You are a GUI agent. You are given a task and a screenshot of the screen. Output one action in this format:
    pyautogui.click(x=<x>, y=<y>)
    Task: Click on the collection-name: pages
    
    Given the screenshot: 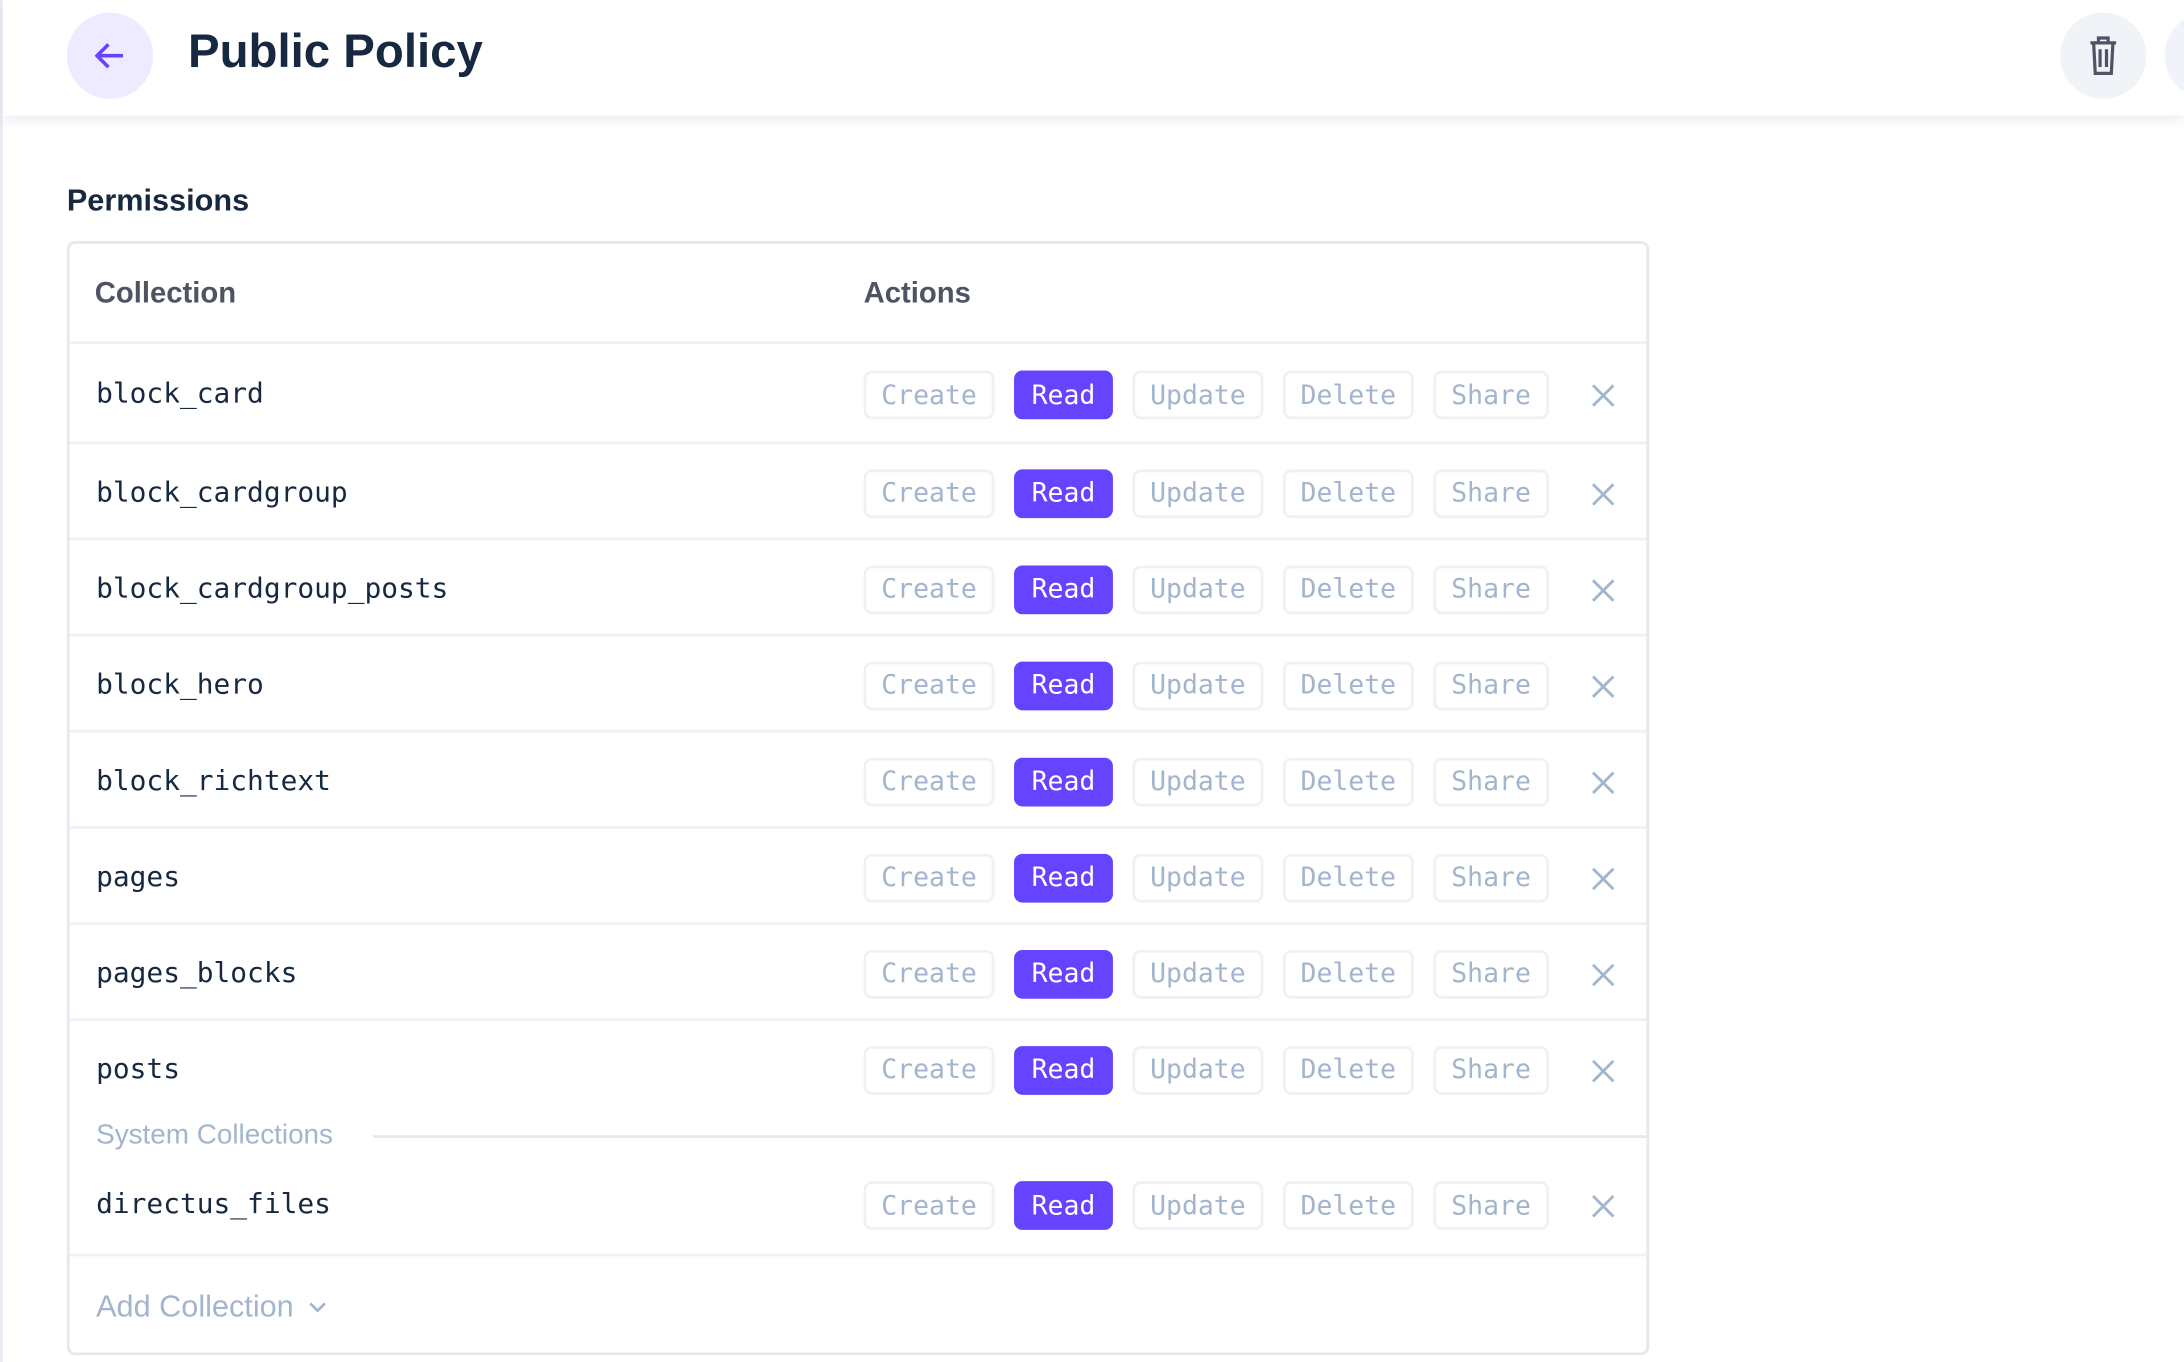 What is the action you would take?
    pyautogui.click(x=138, y=875)
    